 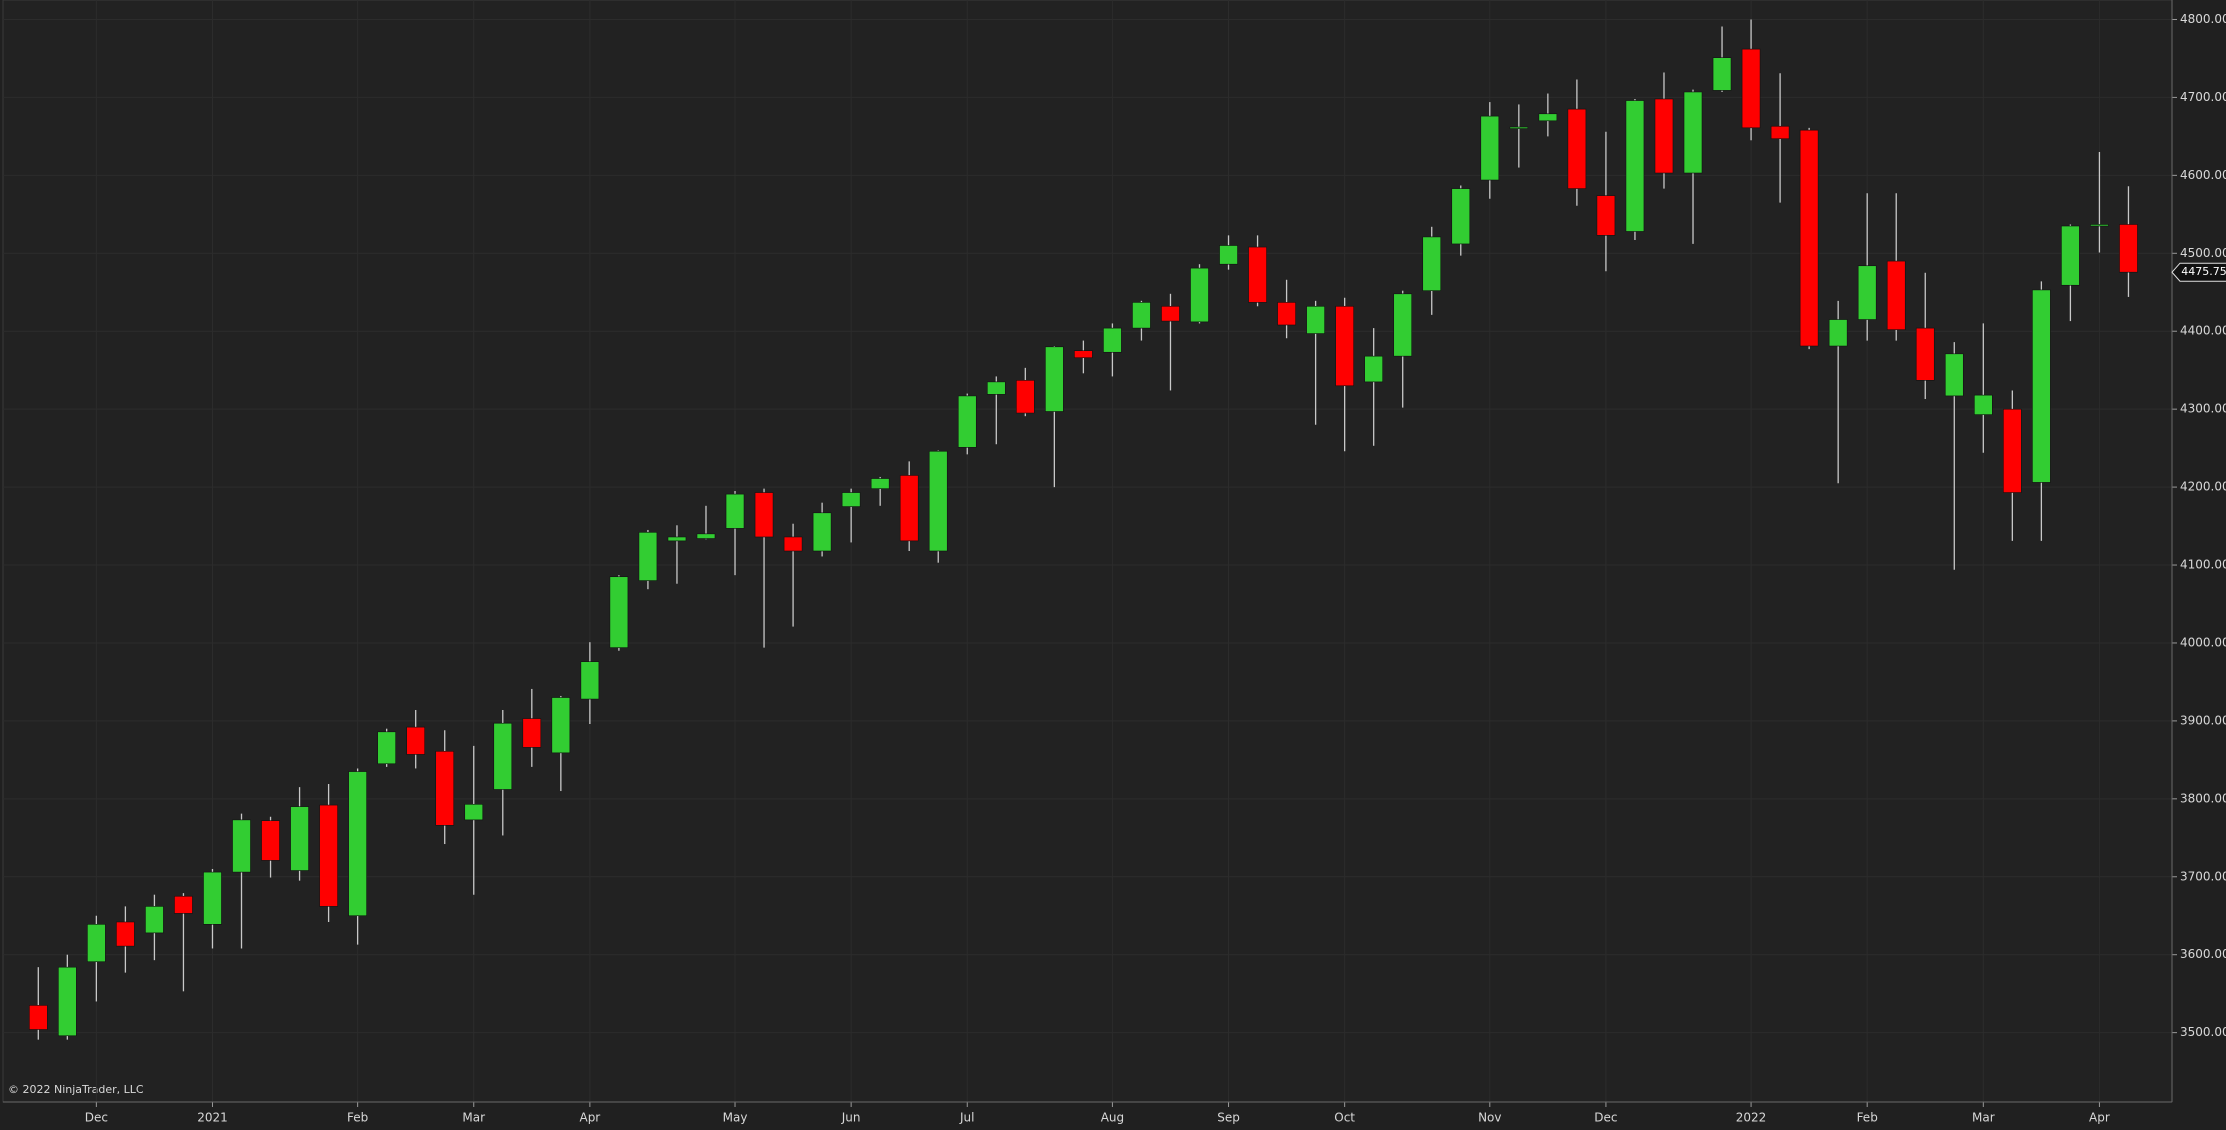 I want to click on x-tick-label: 2021, so click(x=212, y=1118).